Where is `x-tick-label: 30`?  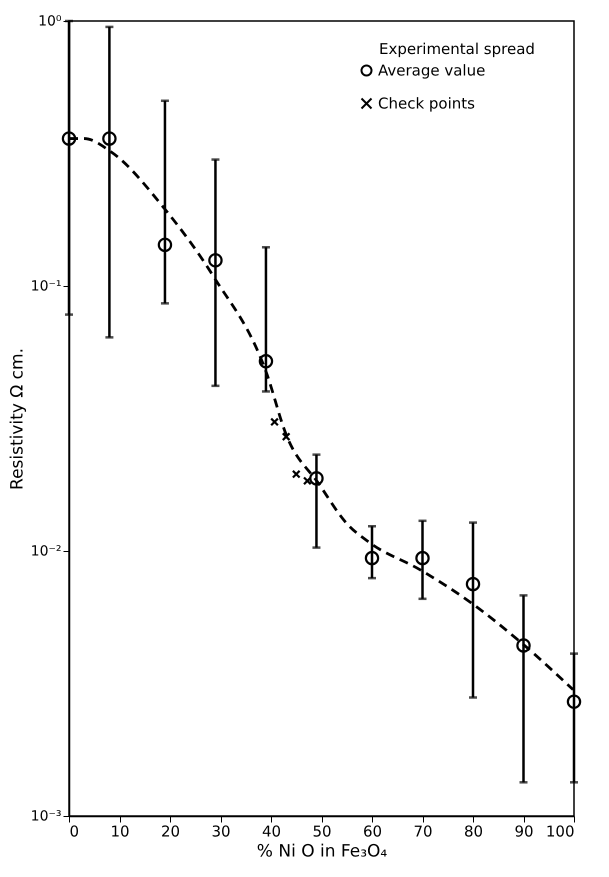
x-tick-label: 30 is located at coordinates (221, 831).